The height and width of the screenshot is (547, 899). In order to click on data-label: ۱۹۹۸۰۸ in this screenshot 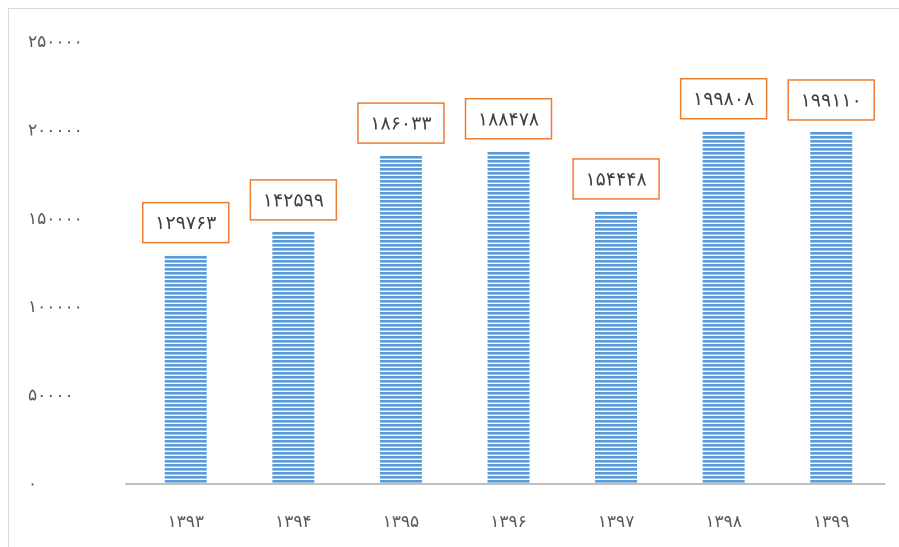, I will do `click(723, 99)`.